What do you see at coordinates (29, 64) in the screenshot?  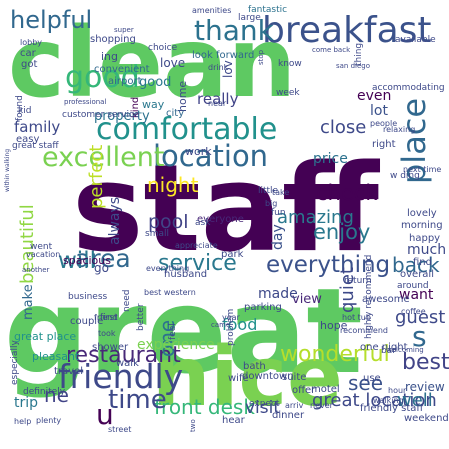 I see `word-got: got` at bounding box center [29, 64].